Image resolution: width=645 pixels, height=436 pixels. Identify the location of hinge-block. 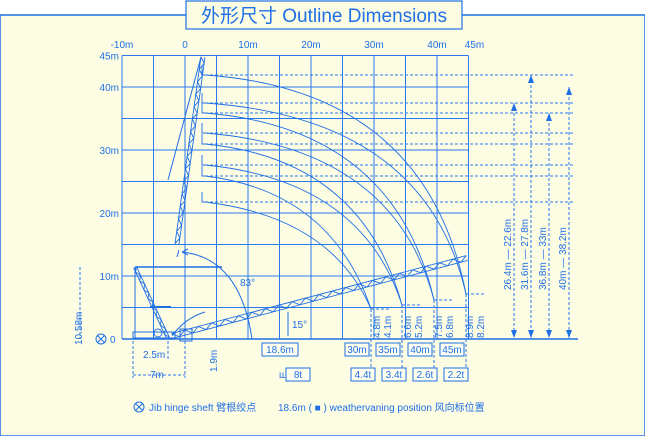
(186, 335).